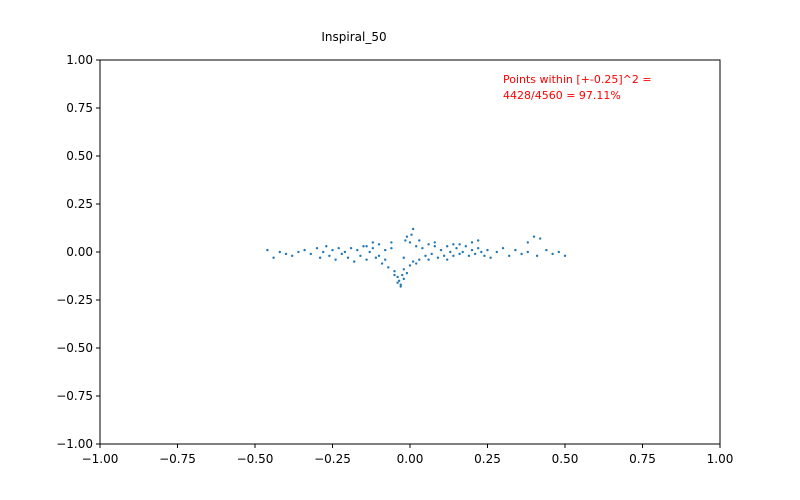  What do you see at coordinates (577, 79) in the screenshot?
I see `annotation-line-1: Points within [+-0.25]^2 =` at bounding box center [577, 79].